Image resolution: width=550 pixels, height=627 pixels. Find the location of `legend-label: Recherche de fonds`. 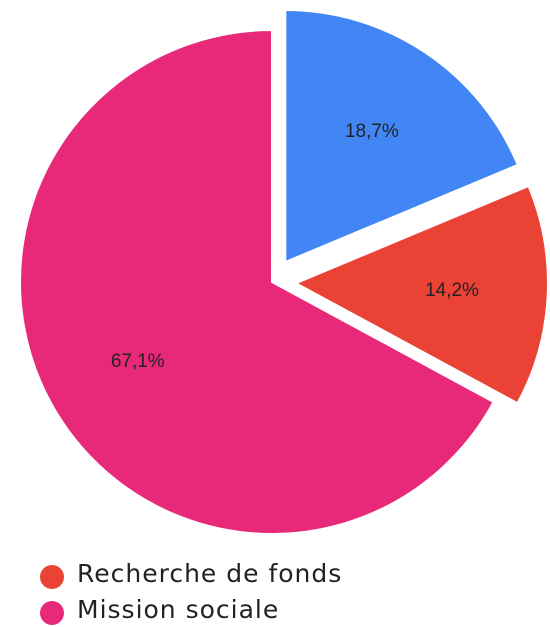

legend-label: Recherche de fonds is located at coordinates (209, 573).